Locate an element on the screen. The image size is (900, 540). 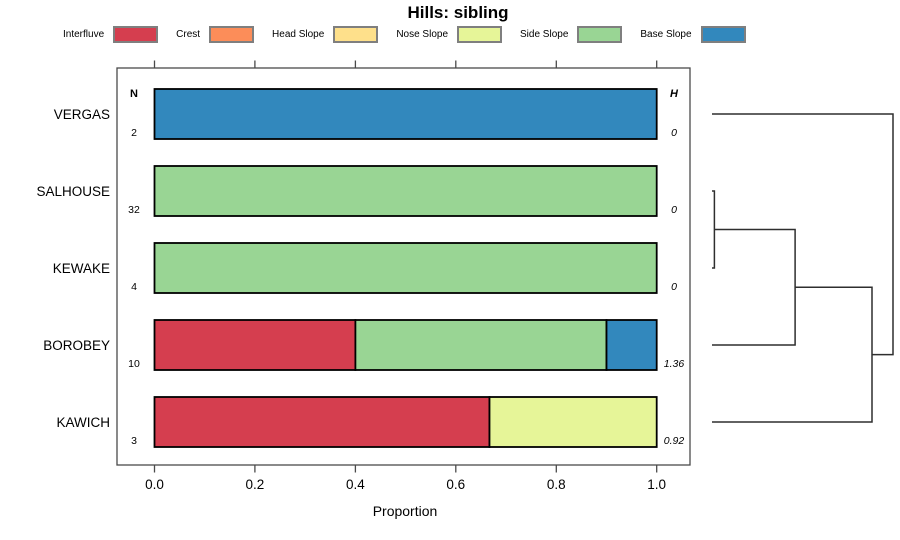
count-column-header: N is located at coordinates (134, 94).